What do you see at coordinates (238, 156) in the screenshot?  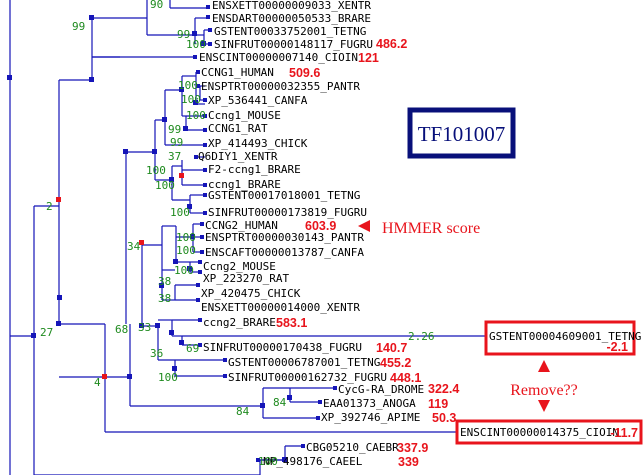 I see `leaf-label: Q6DIY1_XENTR` at bounding box center [238, 156].